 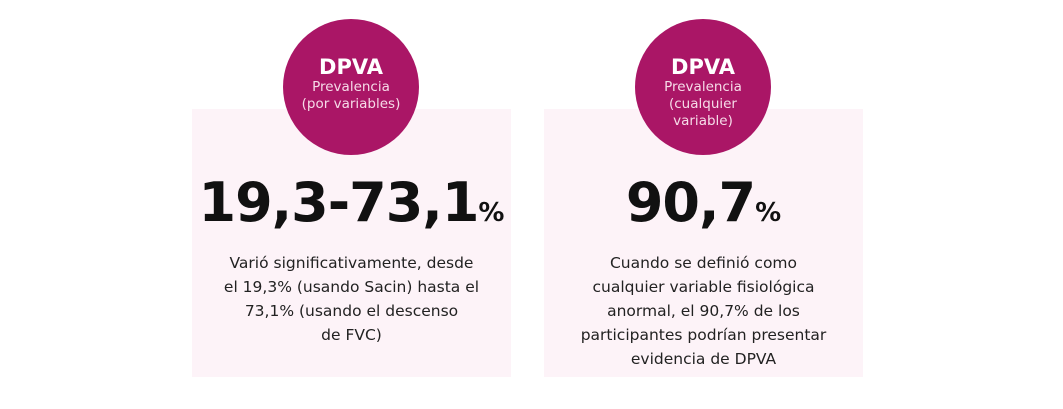 I want to click on description-line: el 19,3% (usando Sacin) hasta el, so click(x=351, y=287).